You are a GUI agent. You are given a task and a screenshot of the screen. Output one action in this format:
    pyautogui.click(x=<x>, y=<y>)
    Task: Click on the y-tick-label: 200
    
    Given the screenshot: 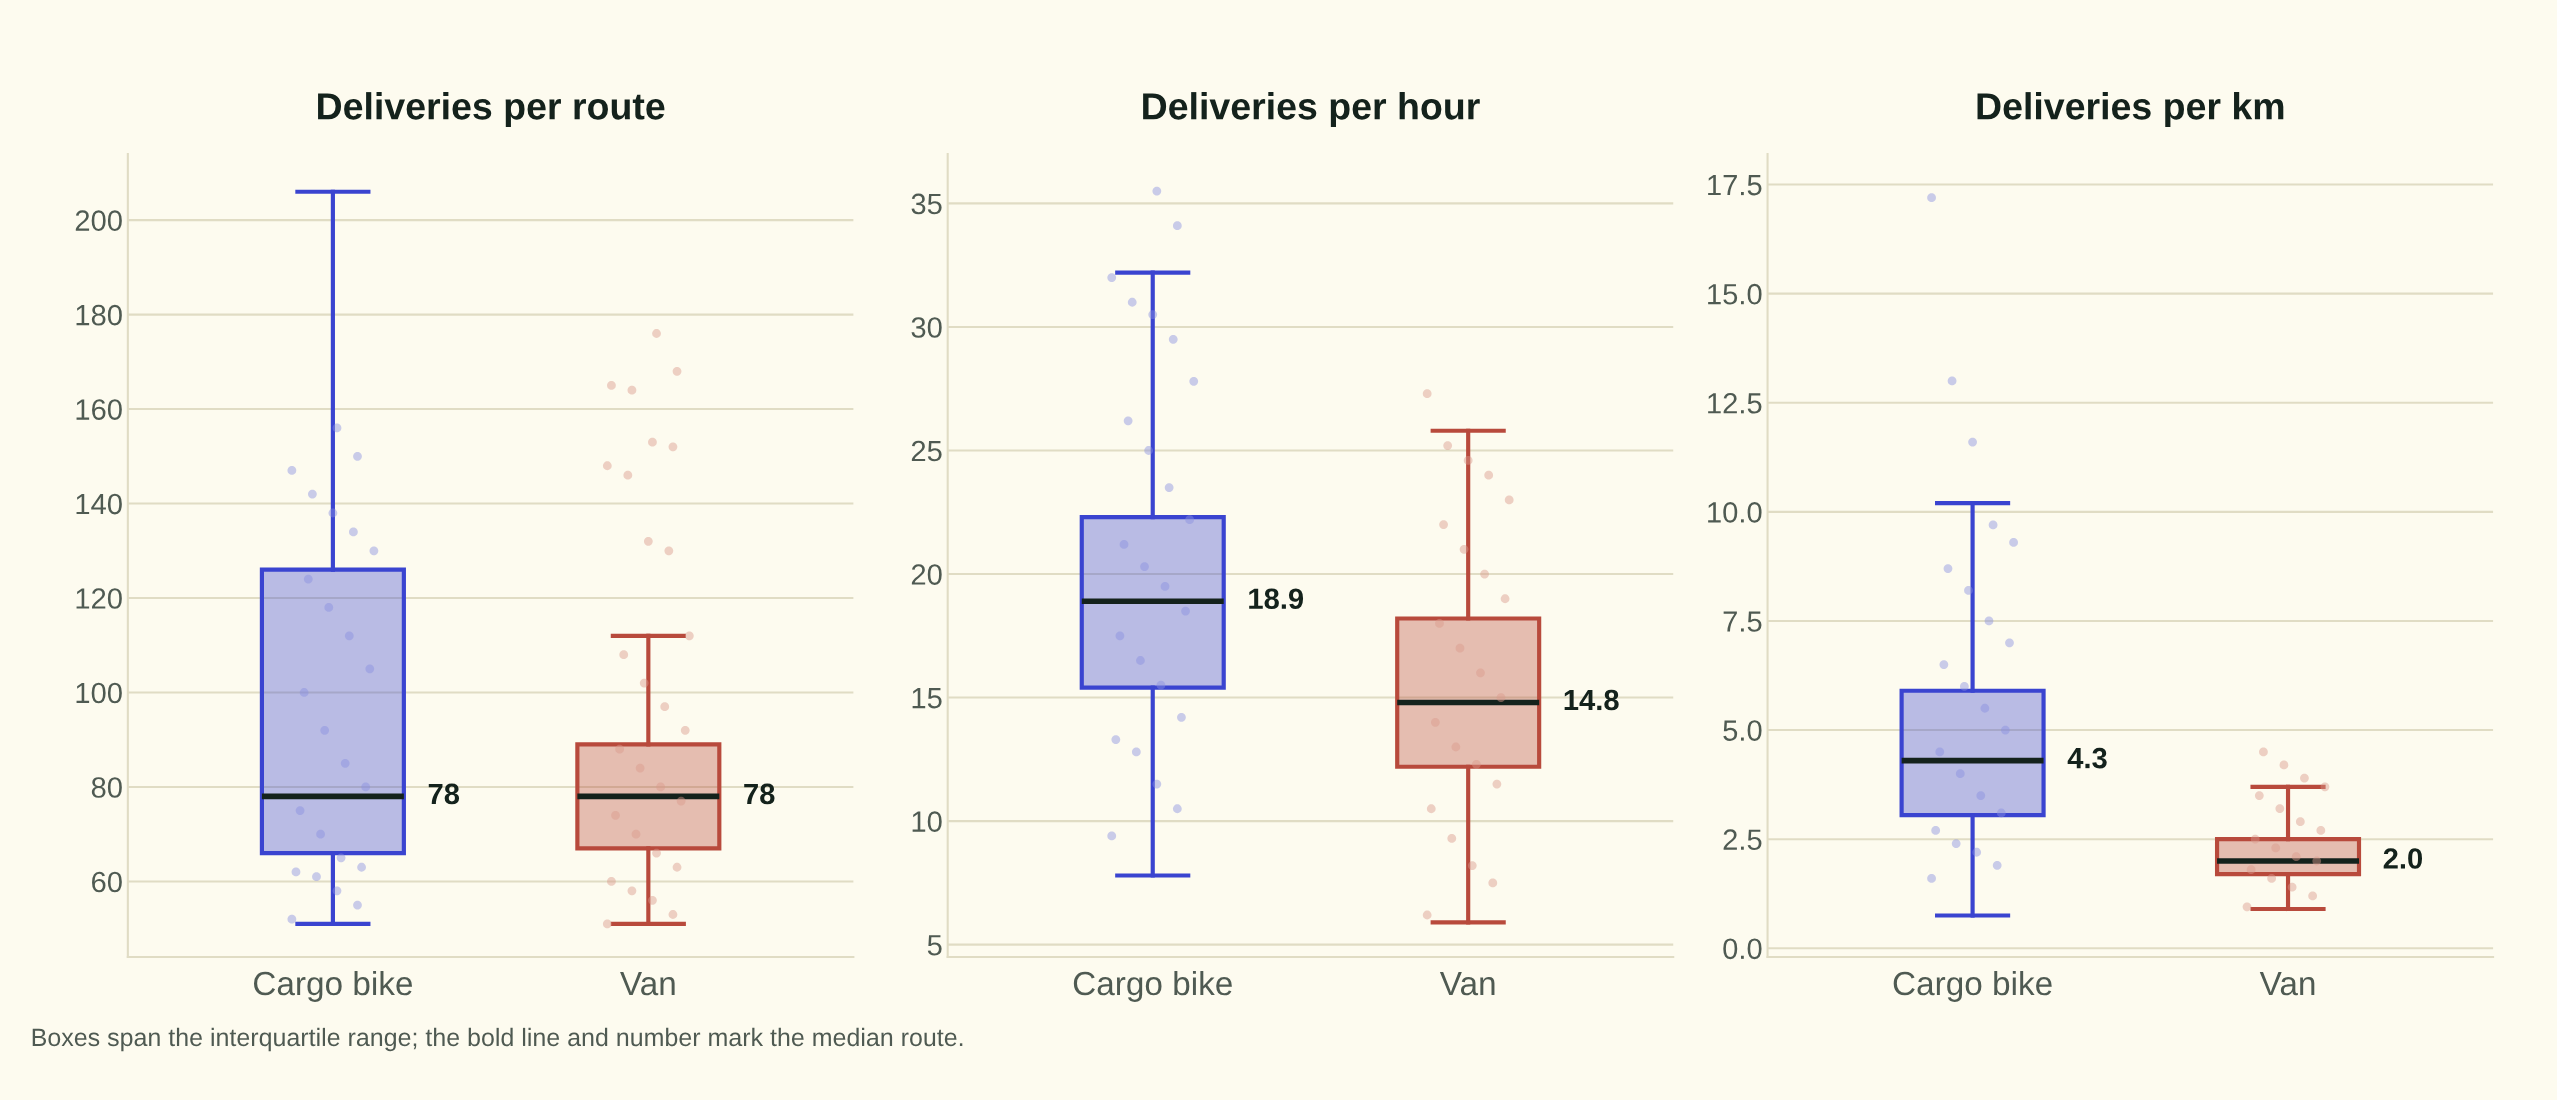 What is the action you would take?
    pyautogui.click(x=98, y=220)
    